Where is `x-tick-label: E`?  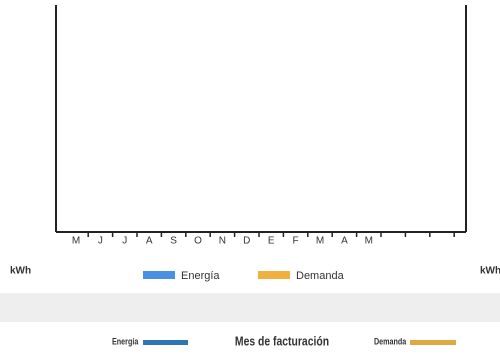 x-tick-label: E is located at coordinates (271, 241).